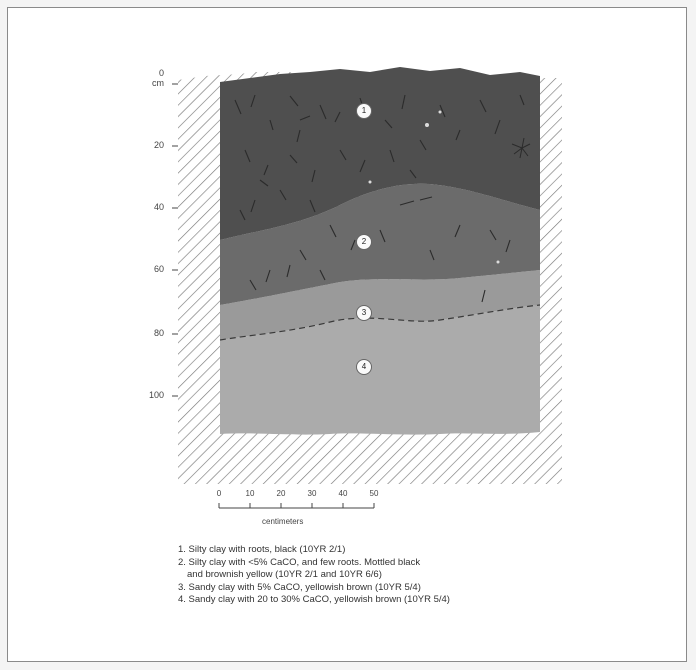  What do you see at coordinates (374, 493) in the screenshot?
I see `scale-tick-50: 50` at bounding box center [374, 493].